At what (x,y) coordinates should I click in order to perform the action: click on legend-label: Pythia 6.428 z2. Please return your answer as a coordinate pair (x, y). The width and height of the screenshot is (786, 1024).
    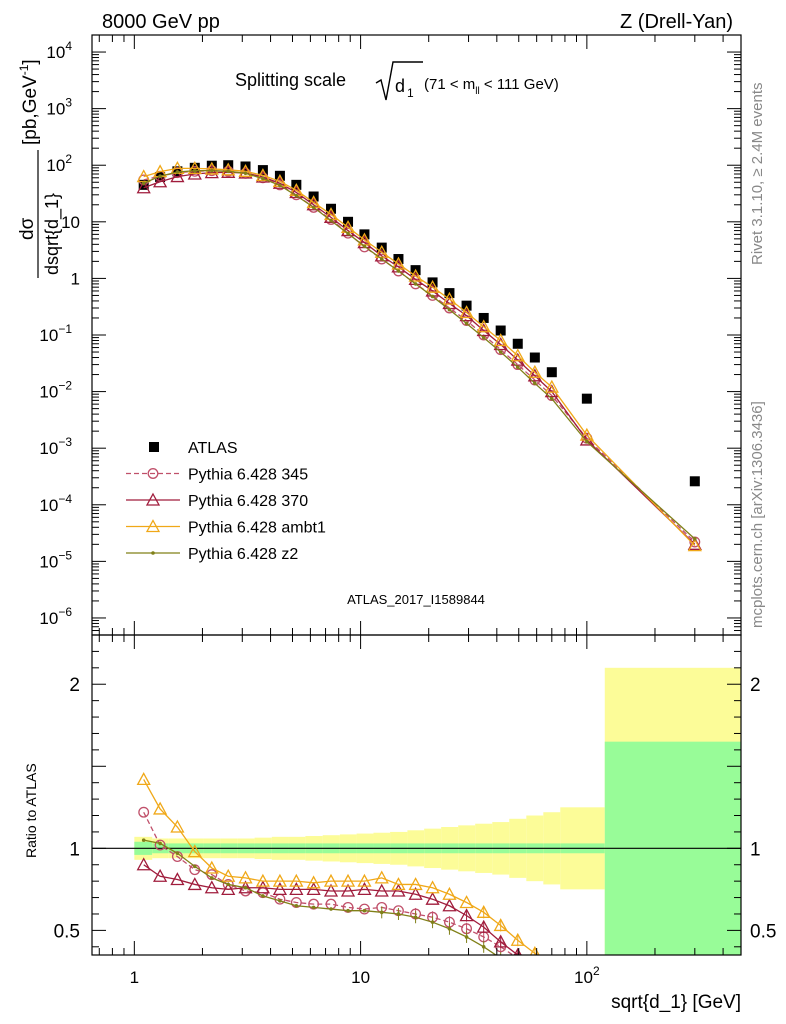
    Looking at the image, I should click on (243, 554).